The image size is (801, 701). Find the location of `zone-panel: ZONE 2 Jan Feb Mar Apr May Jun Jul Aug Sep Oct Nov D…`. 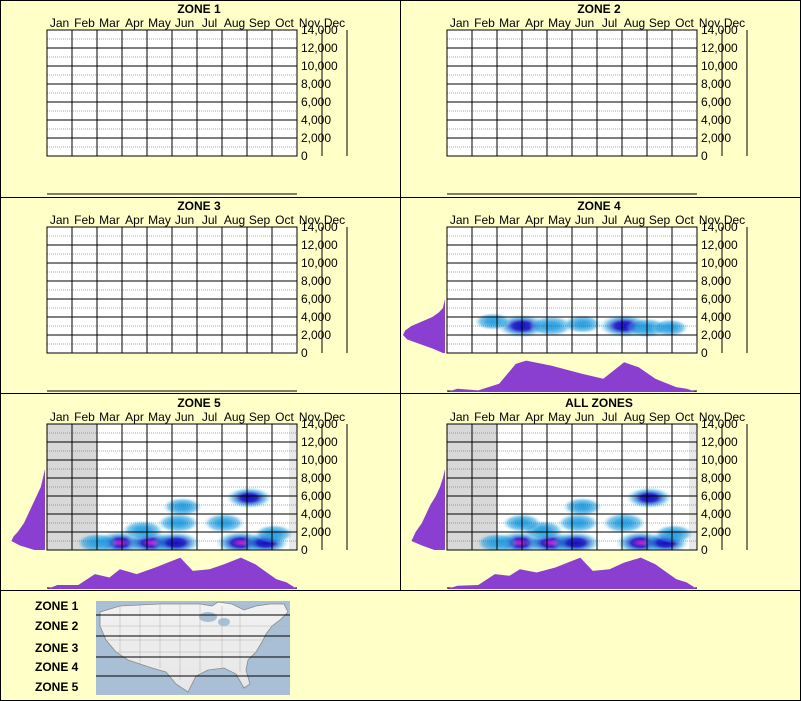

zone-panel: ZONE 2 Jan Feb Mar Apr May Jun Jul Aug Sep Oct Nov D… is located at coordinates (597, 98).